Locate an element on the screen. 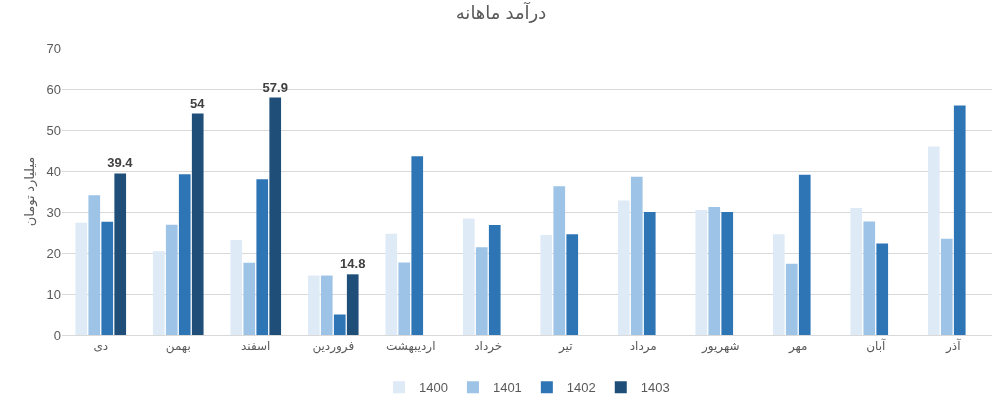 The height and width of the screenshot is (412, 1002). data-label: 57.9 is located at coordinates (275, 87).